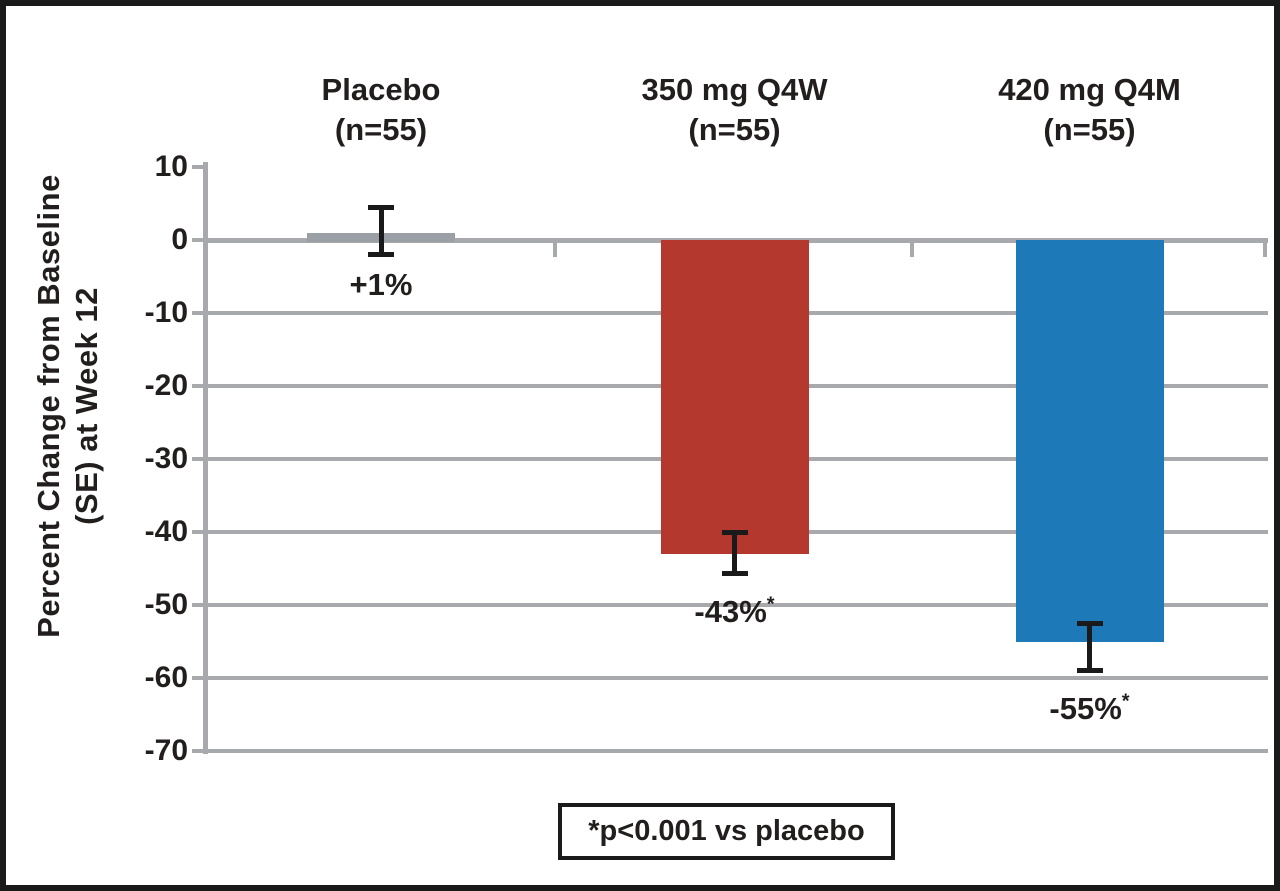 The width and height of the screenshot is (1280, 891). What do you see at coordinates (179, 239) in the screenshot?
I see `y-tick-label: 0` at bounding box center [179, 239].